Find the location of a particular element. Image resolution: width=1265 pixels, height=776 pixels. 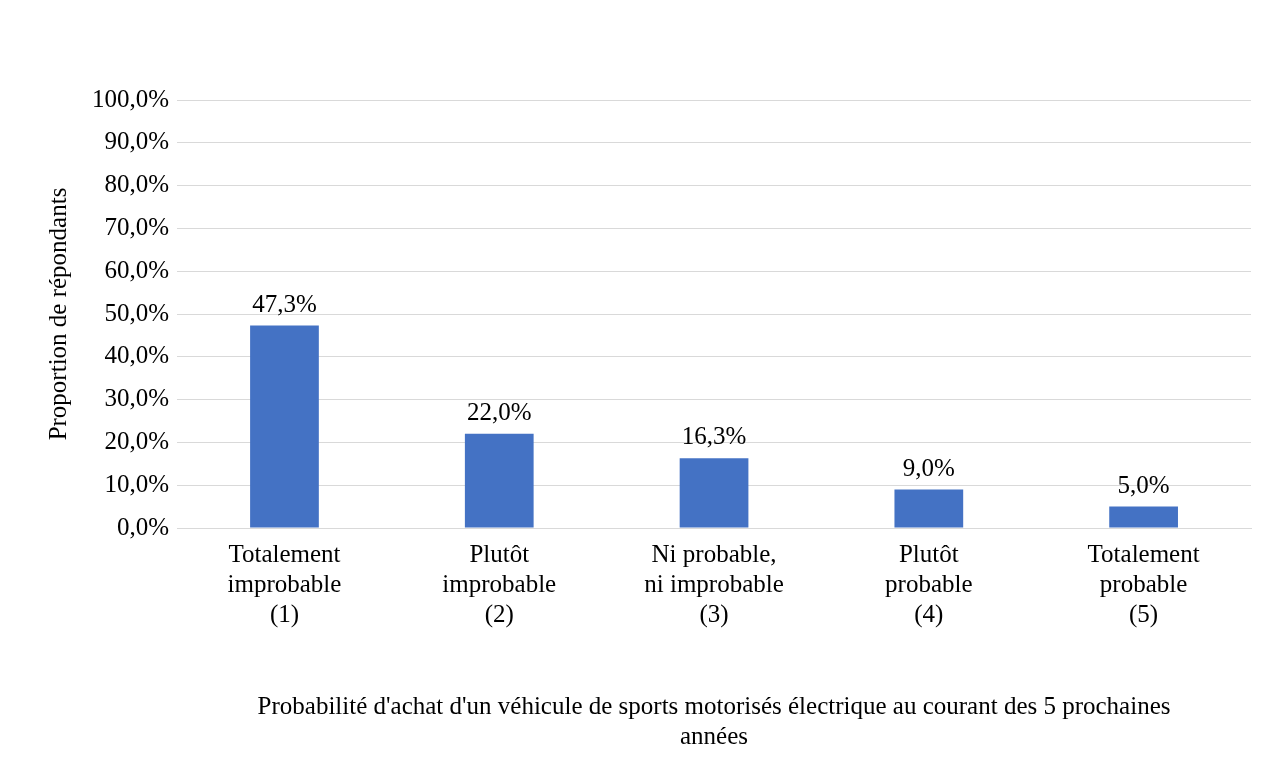

y-tick-label: 100,0% is located at coordinates (131, 98).